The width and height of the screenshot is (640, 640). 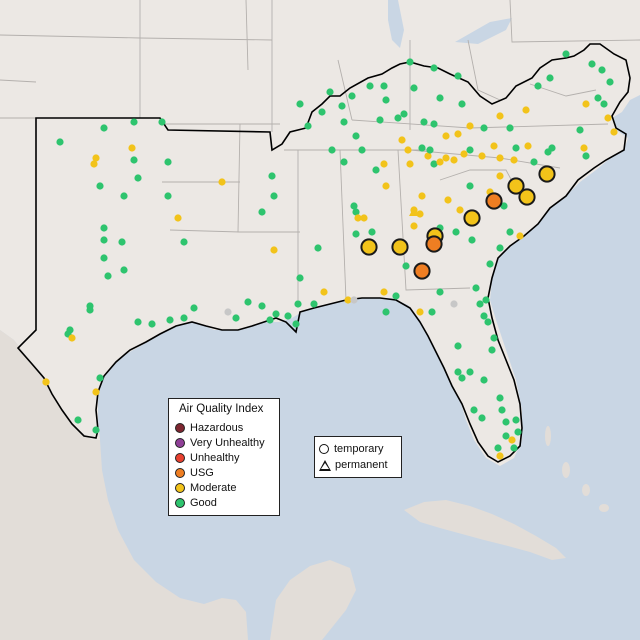 What do you see at coordinates (358, 457) in the screenshot?
I see `monitor-type-legend: temporary permanent` at bounding box center [358, 457].